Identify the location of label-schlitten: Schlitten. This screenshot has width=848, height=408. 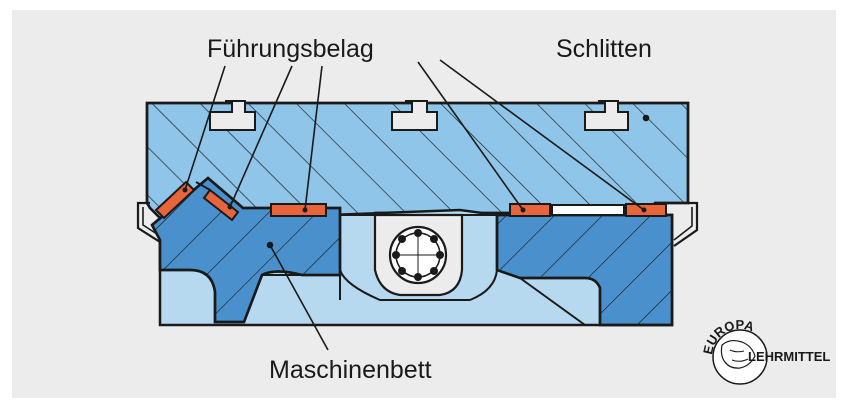
(604, 49).